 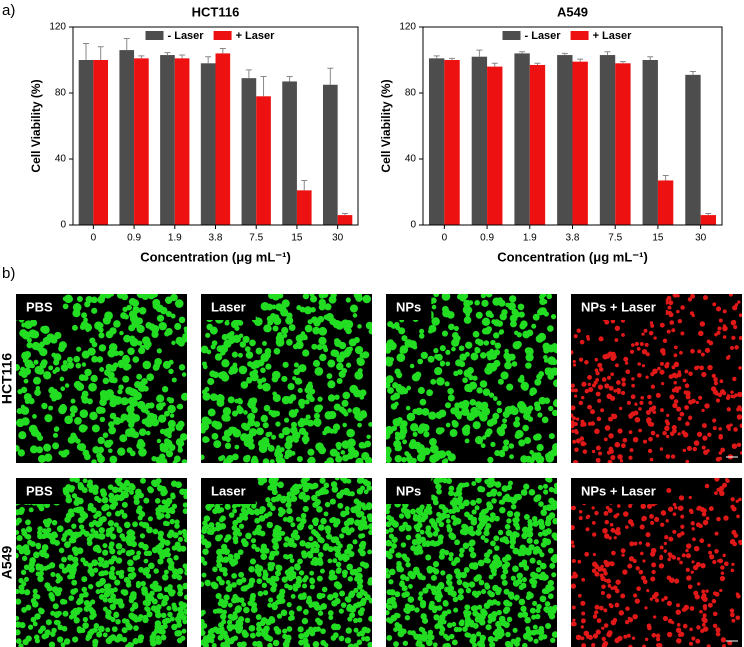 What do you see at coordinates (615, 238) in the screenshot?
I see `x-tick-label: 7.5` at bounding box center [615, 238].